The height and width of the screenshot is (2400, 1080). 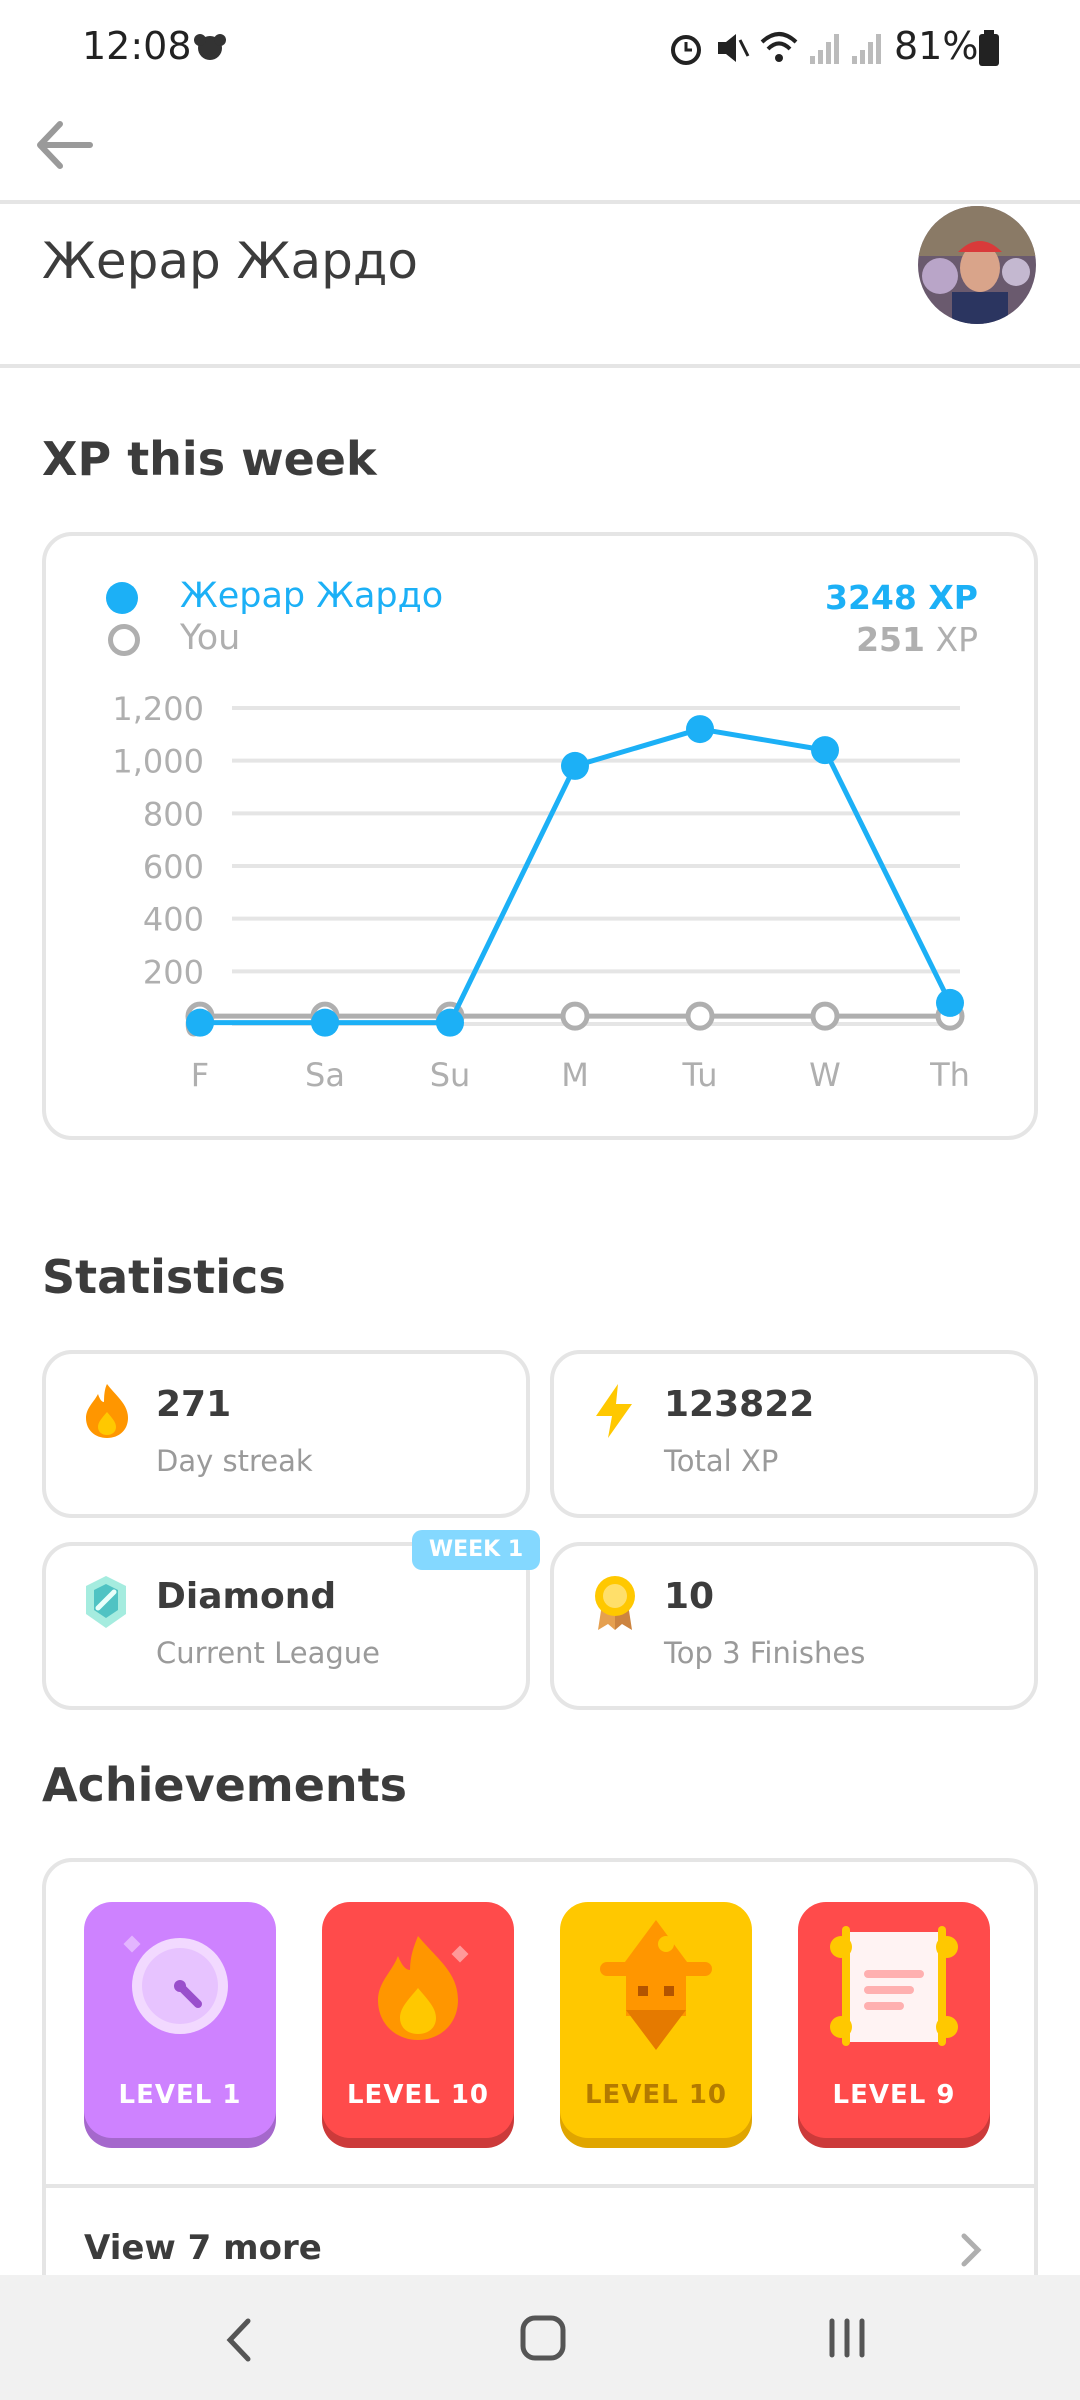 I want to click on total-xp-card: 123822 Total XP, so click(x=794, y=1434).